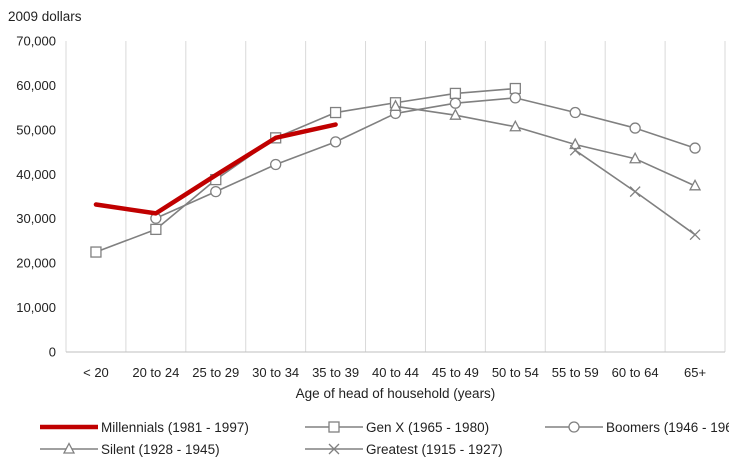 The width and height of the screenshot is (729, 457). I want to click on x-tick-label: 25 to 29, so click(215, 372).